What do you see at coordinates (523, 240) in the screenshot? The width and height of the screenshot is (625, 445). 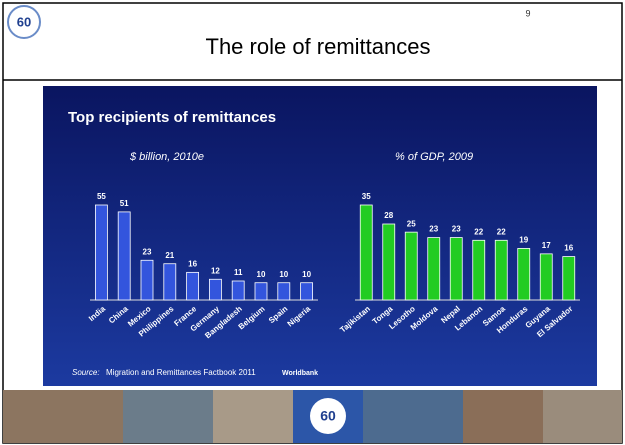 I see `value-label: 19` at bounding box center [523, 240].